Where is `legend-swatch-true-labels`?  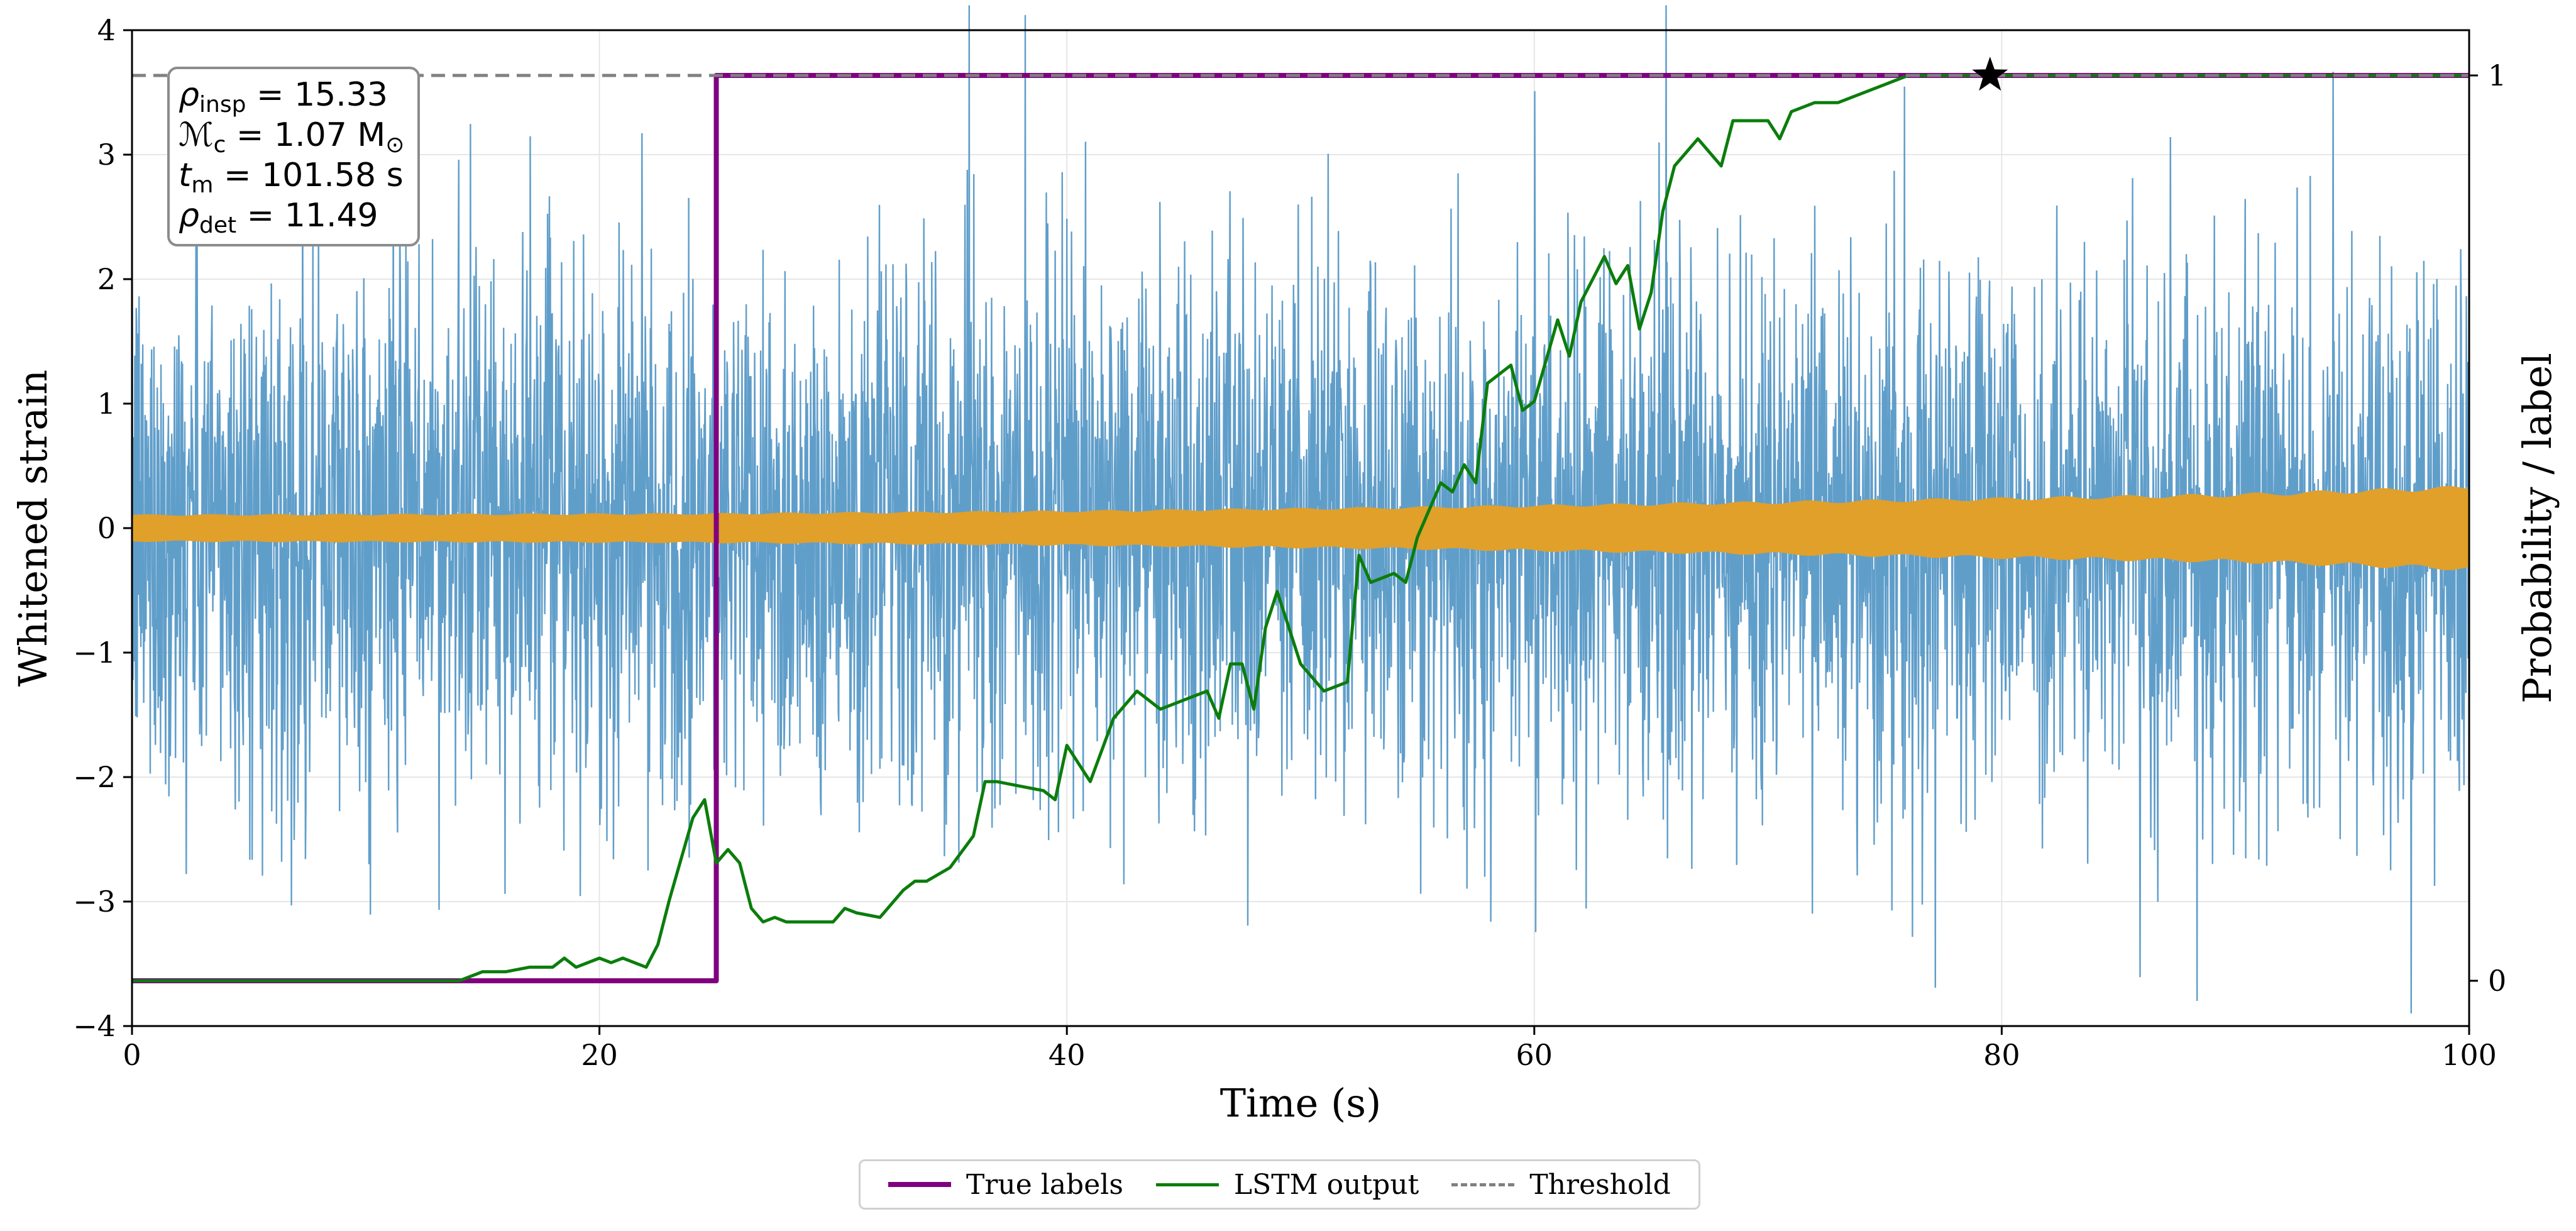 legend-swatch-true-labels is located at coordinates (920, 1184).